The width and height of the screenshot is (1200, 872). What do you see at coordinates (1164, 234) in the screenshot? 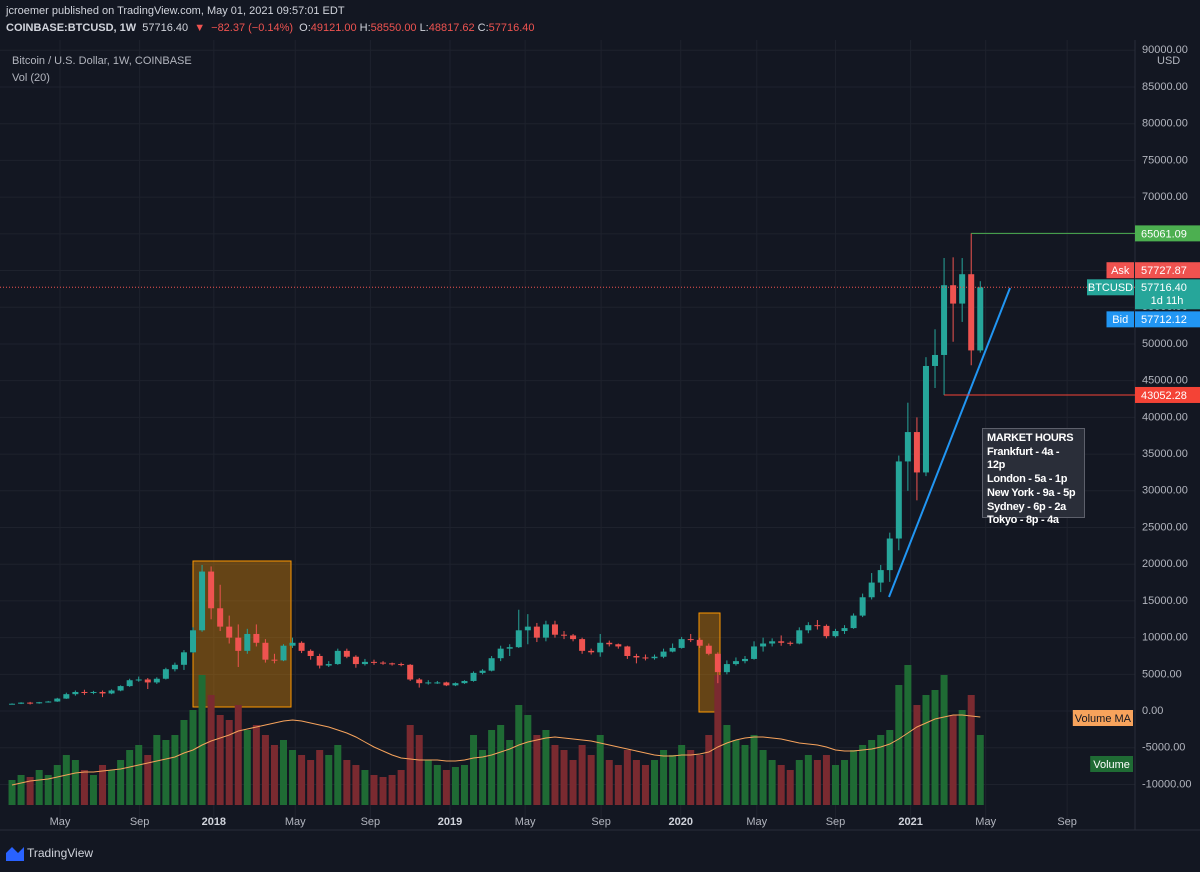
I see `extreme-label: 65061.09` at bounding box center [1164, 234].